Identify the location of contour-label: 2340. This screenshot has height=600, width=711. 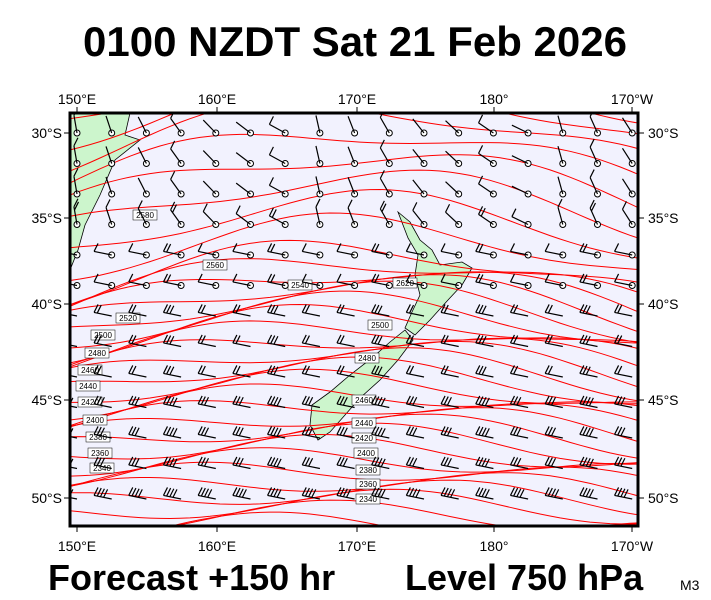
(102, 468).